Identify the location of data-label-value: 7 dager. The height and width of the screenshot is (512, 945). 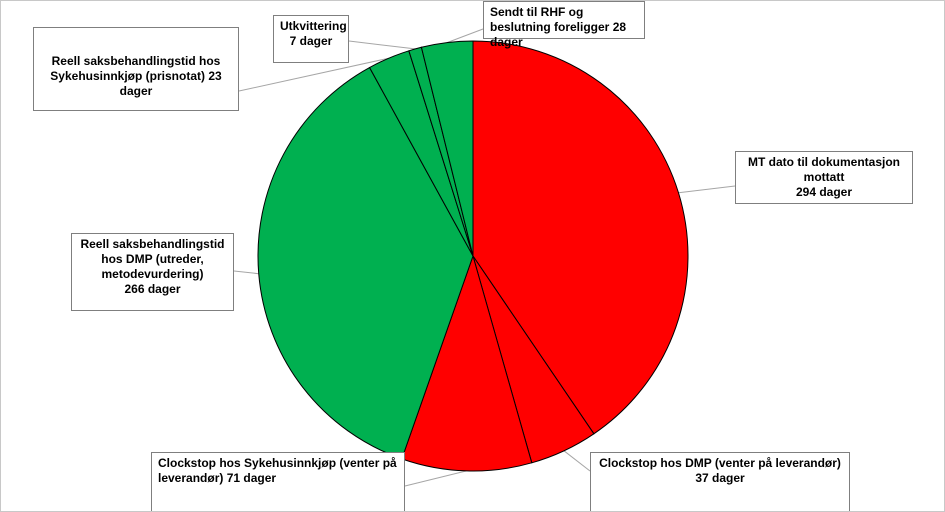
(311, 41).